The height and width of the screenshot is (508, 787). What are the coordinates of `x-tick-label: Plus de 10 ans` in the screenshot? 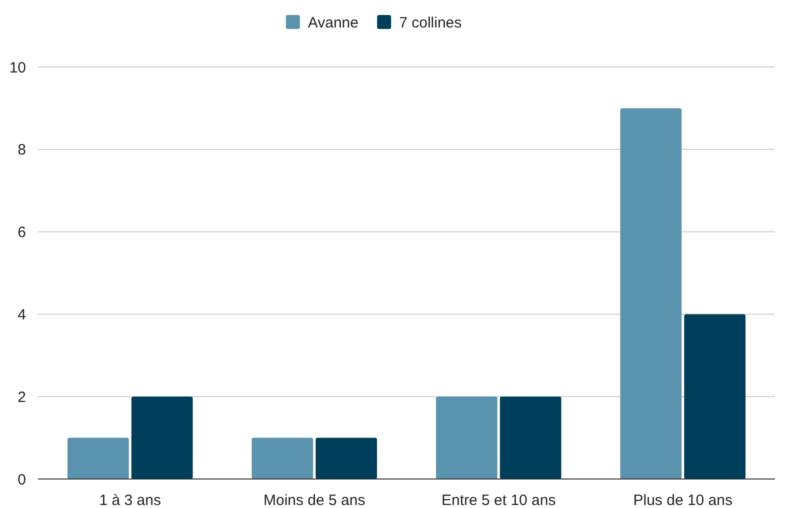 It's located at (682, 500).